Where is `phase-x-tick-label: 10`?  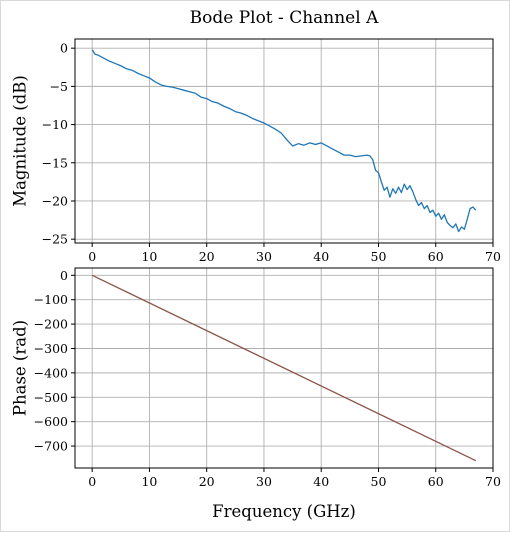
phase-x-tick-label: 10 is located at coordinates (149, 481).